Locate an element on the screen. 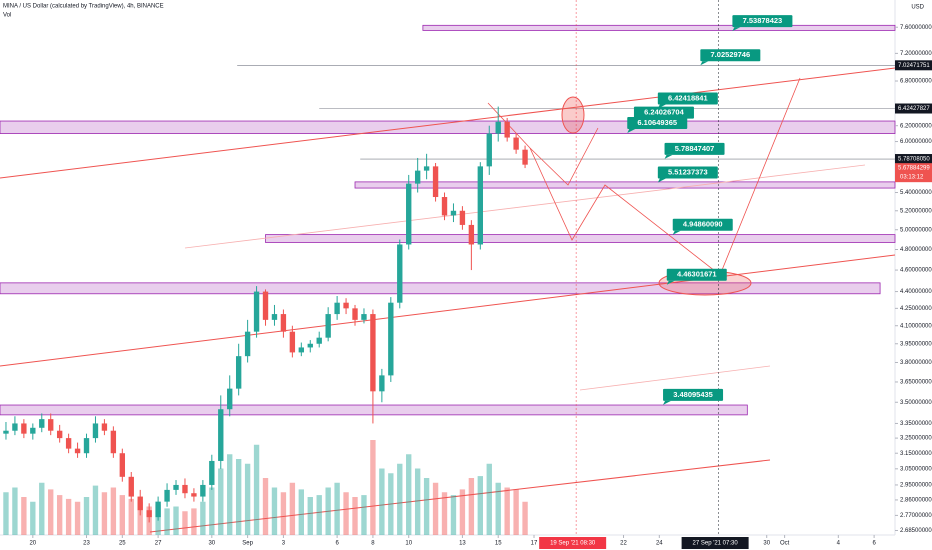 Image resolution: width=932 pixels, height=550 pixels. callout-label: 3.48095435 is located at coordinates (693, 394).